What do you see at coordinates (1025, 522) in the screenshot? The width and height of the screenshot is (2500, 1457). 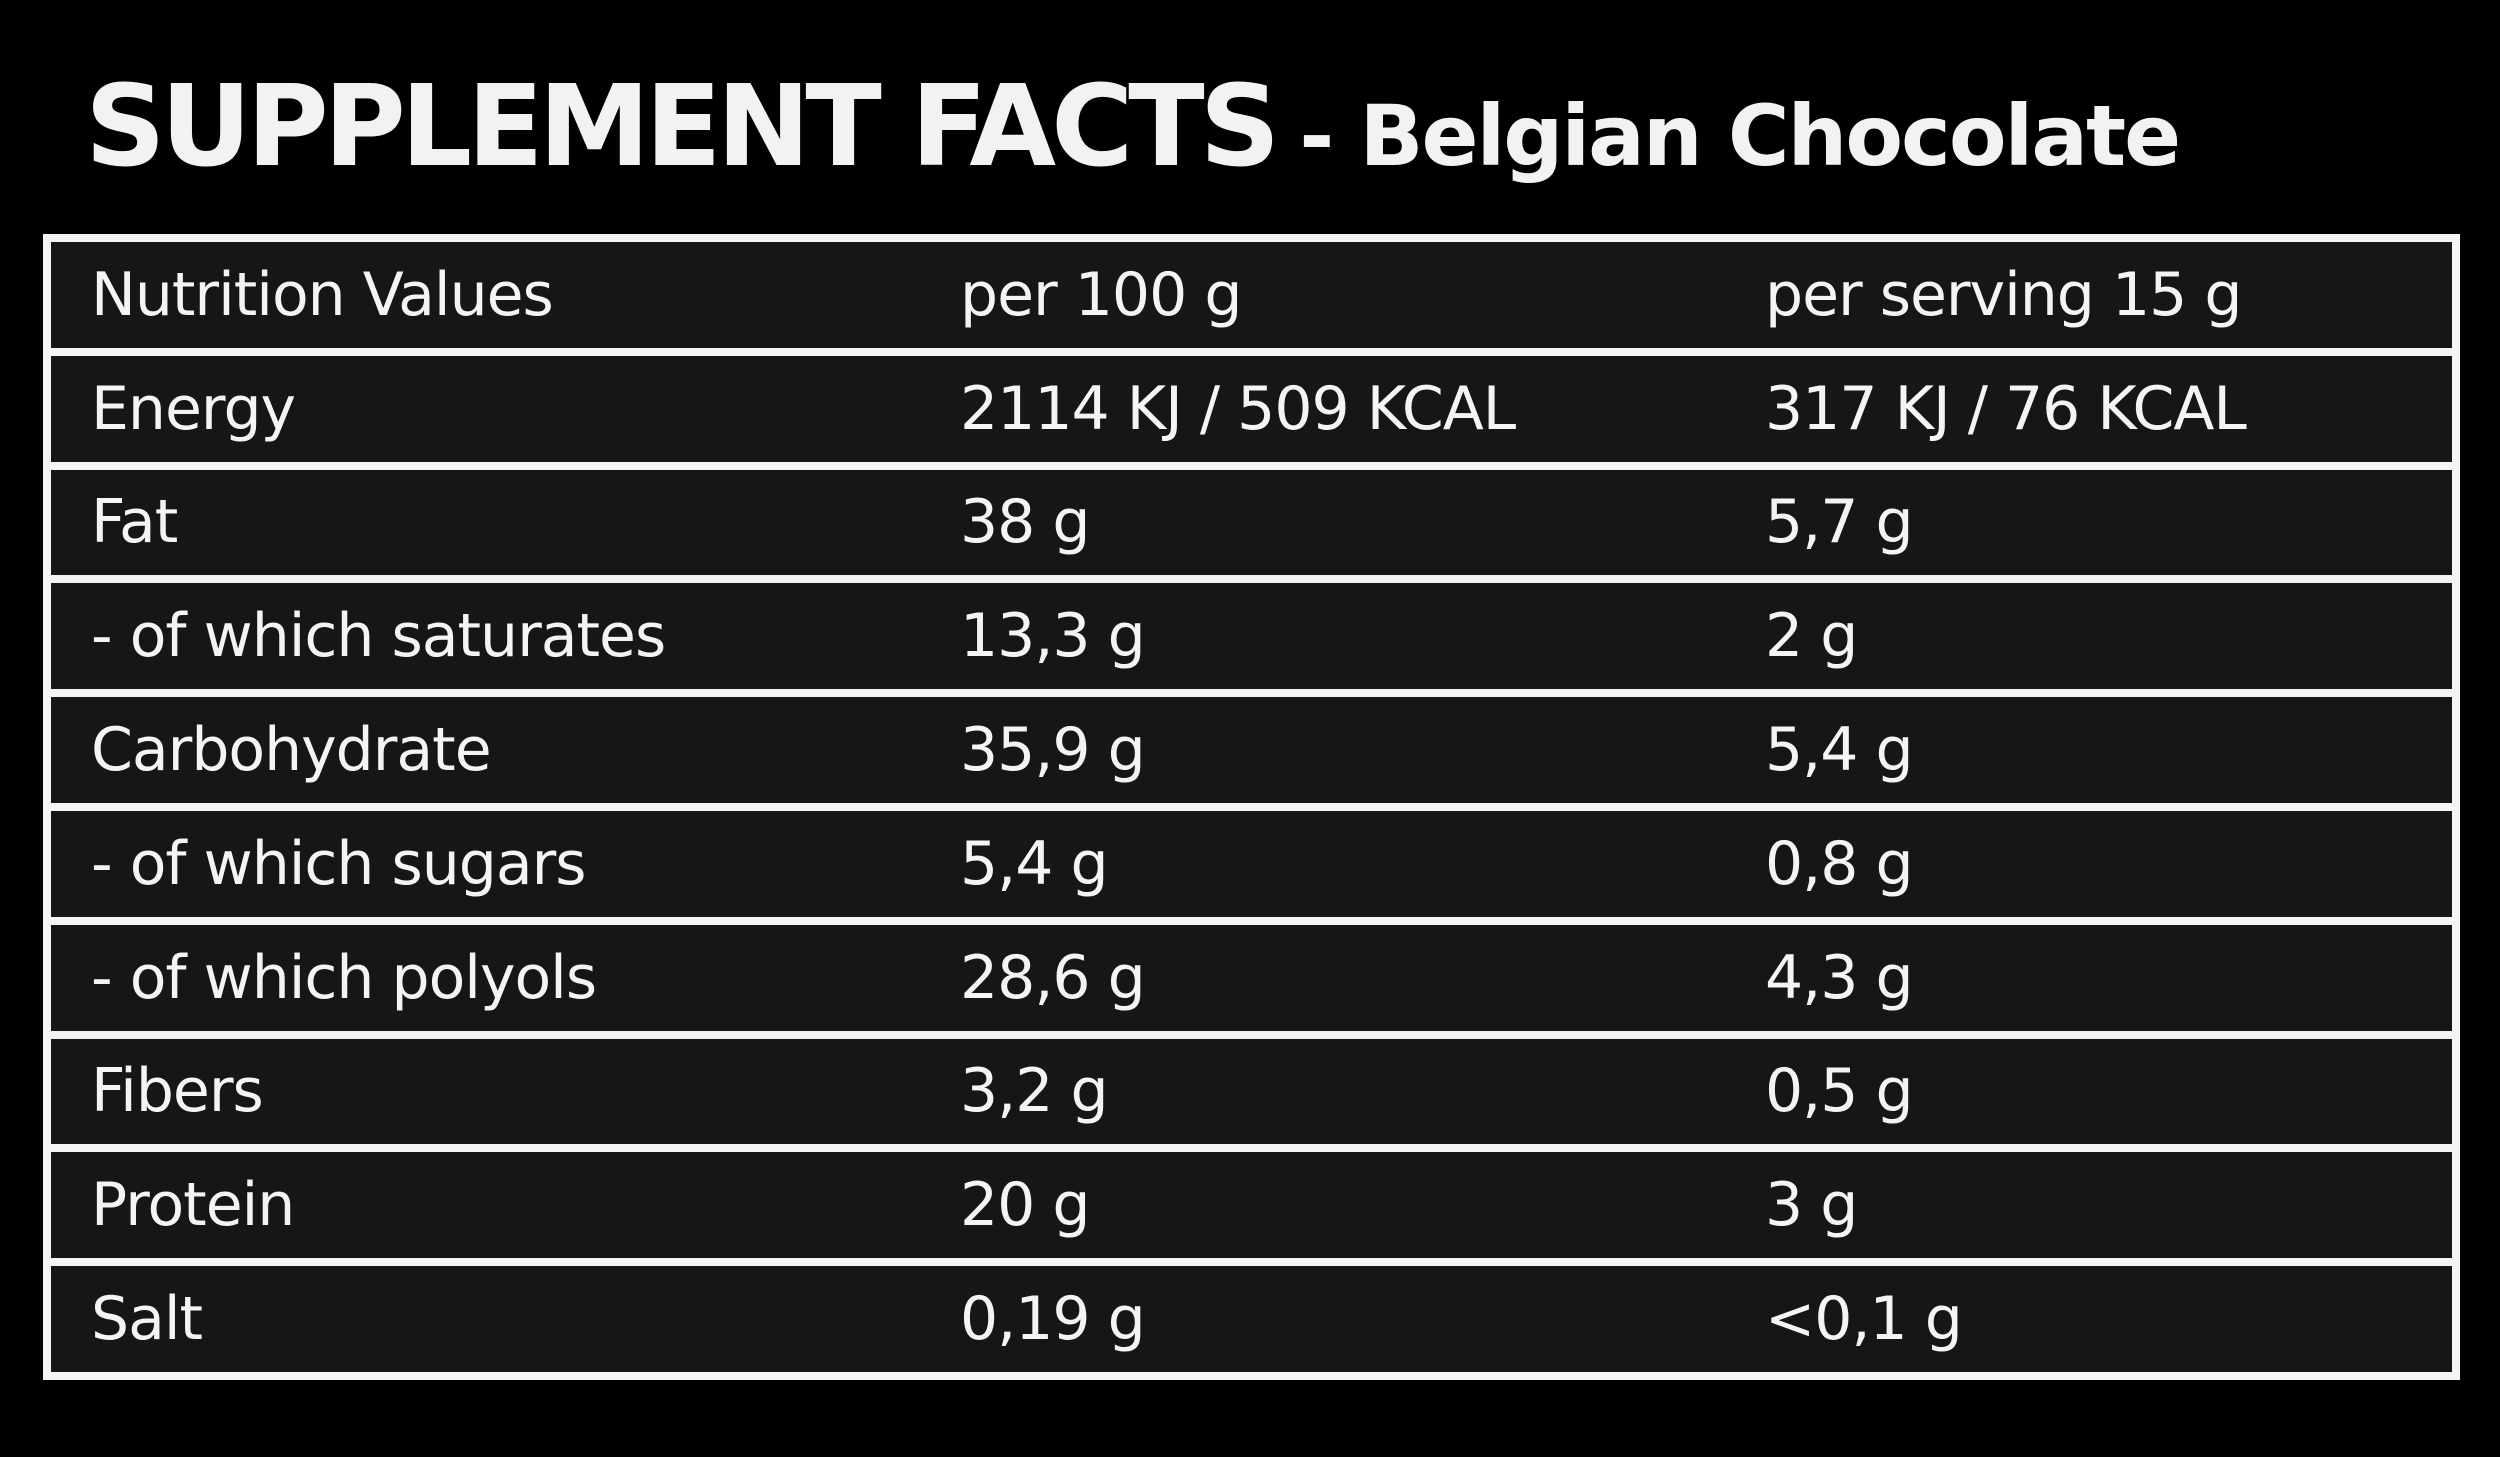 I see `table-cell: 38 g` at bounding box center [1025, 522].